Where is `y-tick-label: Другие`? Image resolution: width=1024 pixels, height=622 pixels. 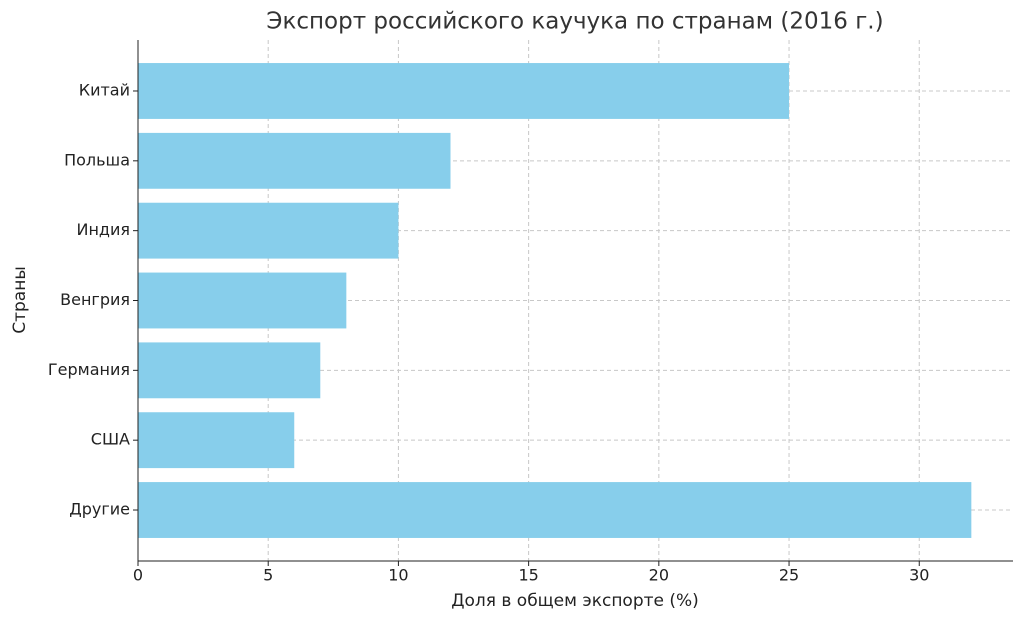
y-tick-label: Другие is located at coordinates (99, 509).